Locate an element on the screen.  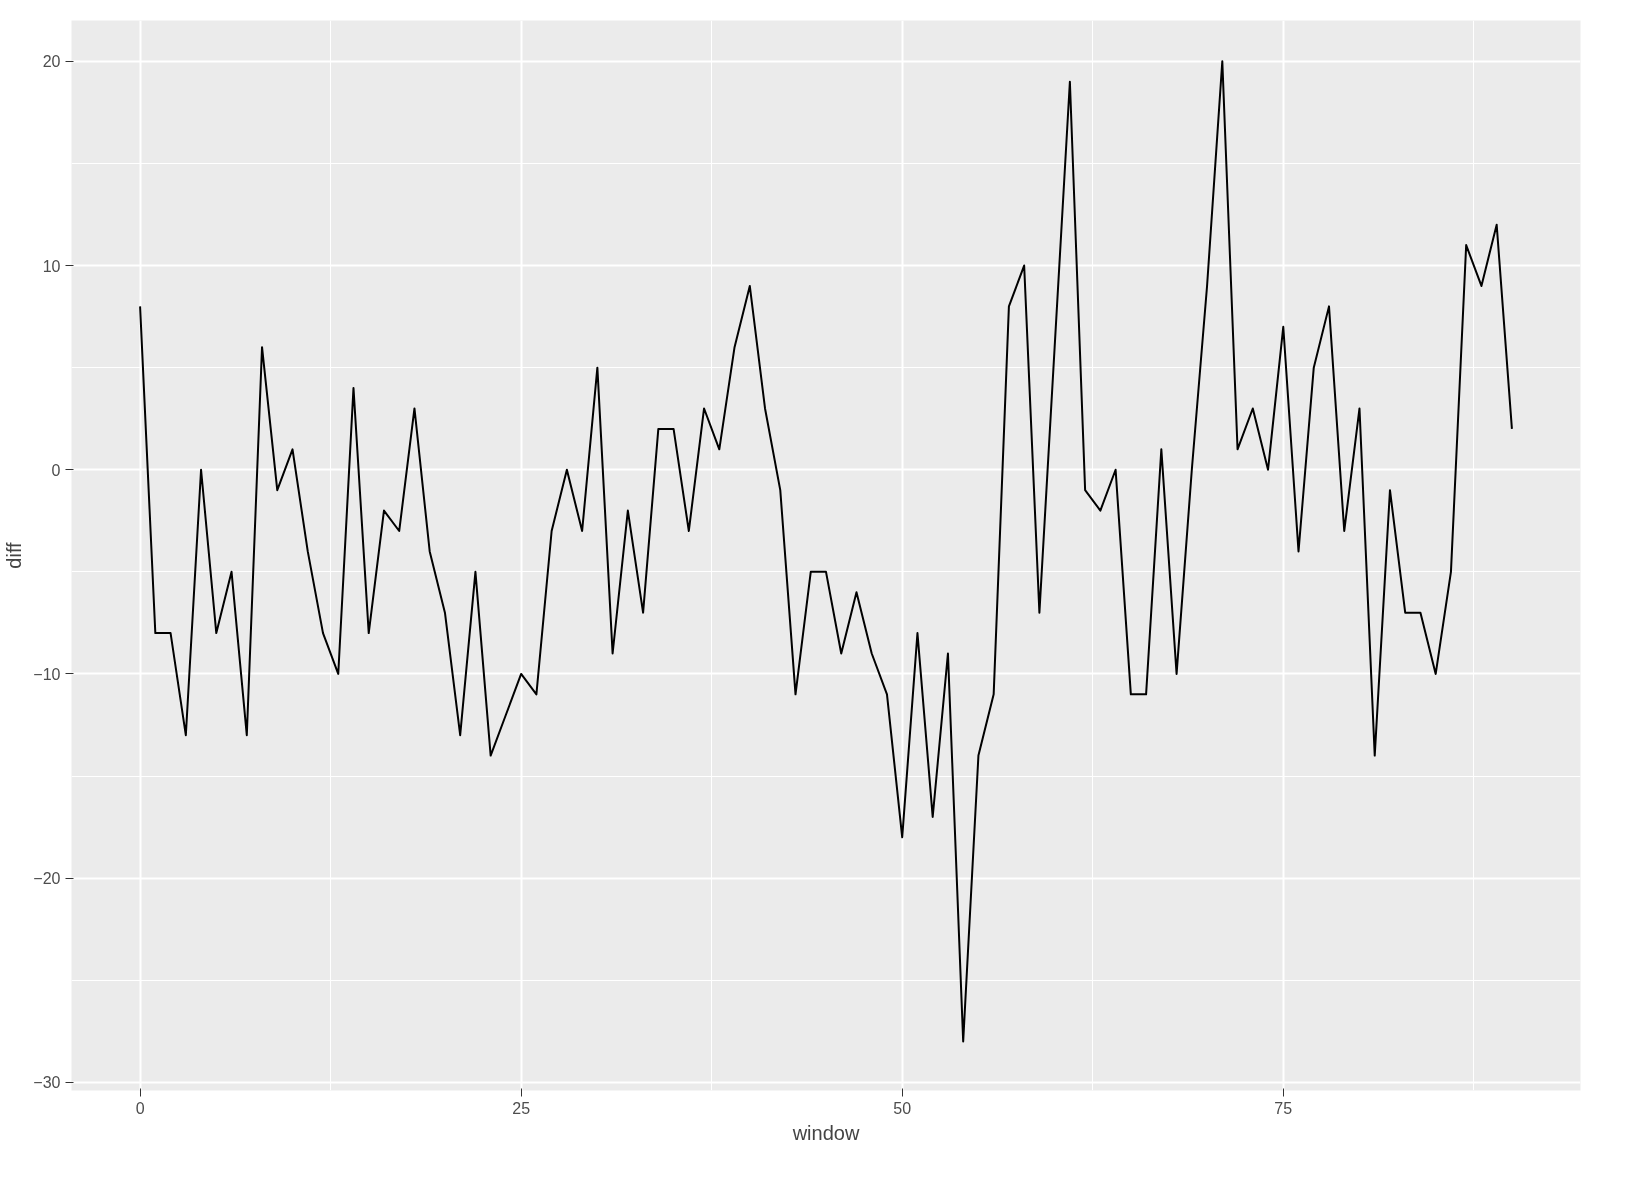
x-tick-label: 0 is located at coordinates (140, 1108).